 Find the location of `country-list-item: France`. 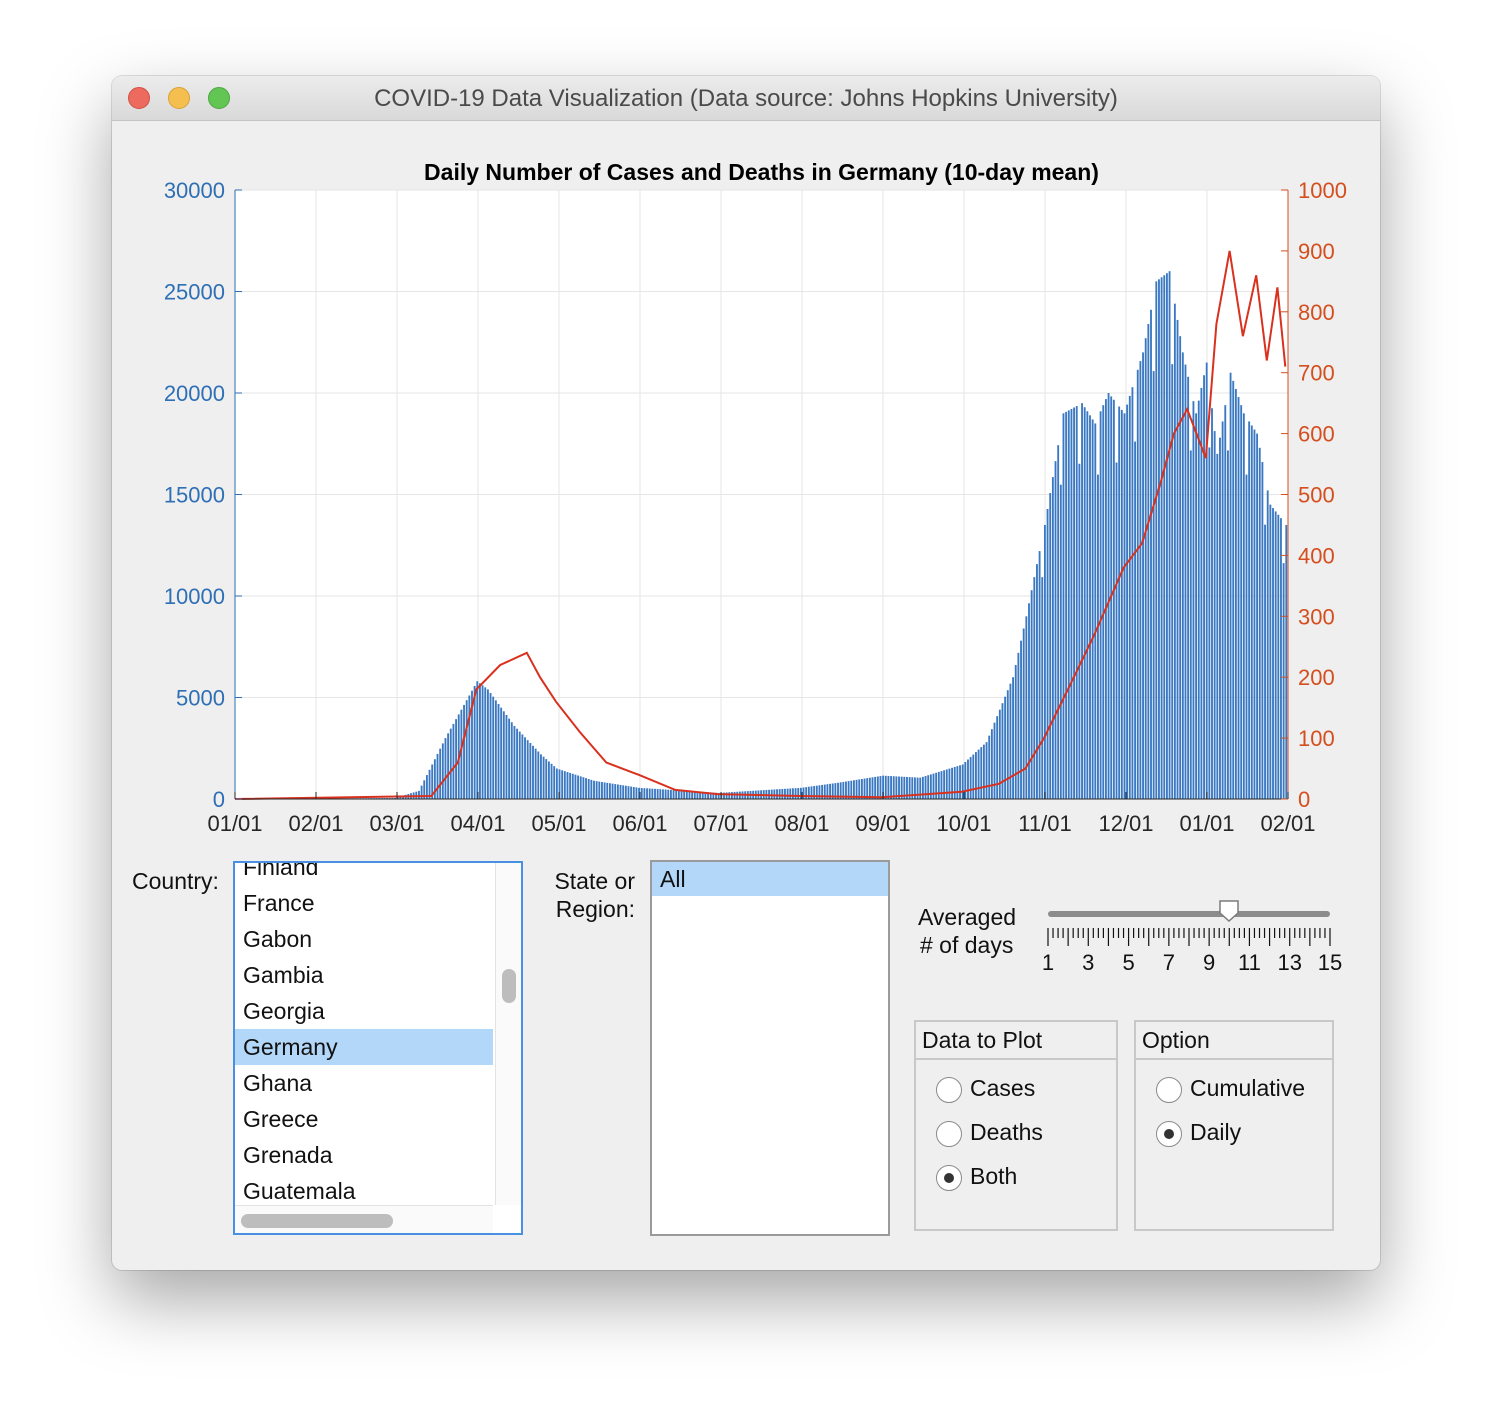

country-list-item: France is located at coordinates (279, 903).